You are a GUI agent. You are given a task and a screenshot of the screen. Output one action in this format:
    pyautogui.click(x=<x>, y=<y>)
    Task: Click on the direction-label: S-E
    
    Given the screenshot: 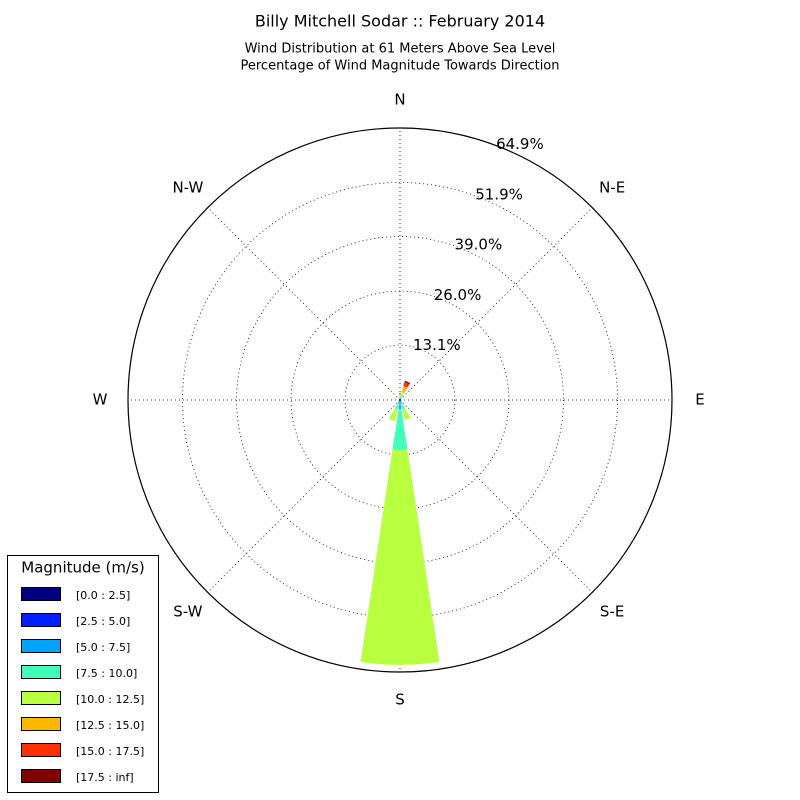 What is the action you would take?
    pyautogui.click(x=612, y=612)
    